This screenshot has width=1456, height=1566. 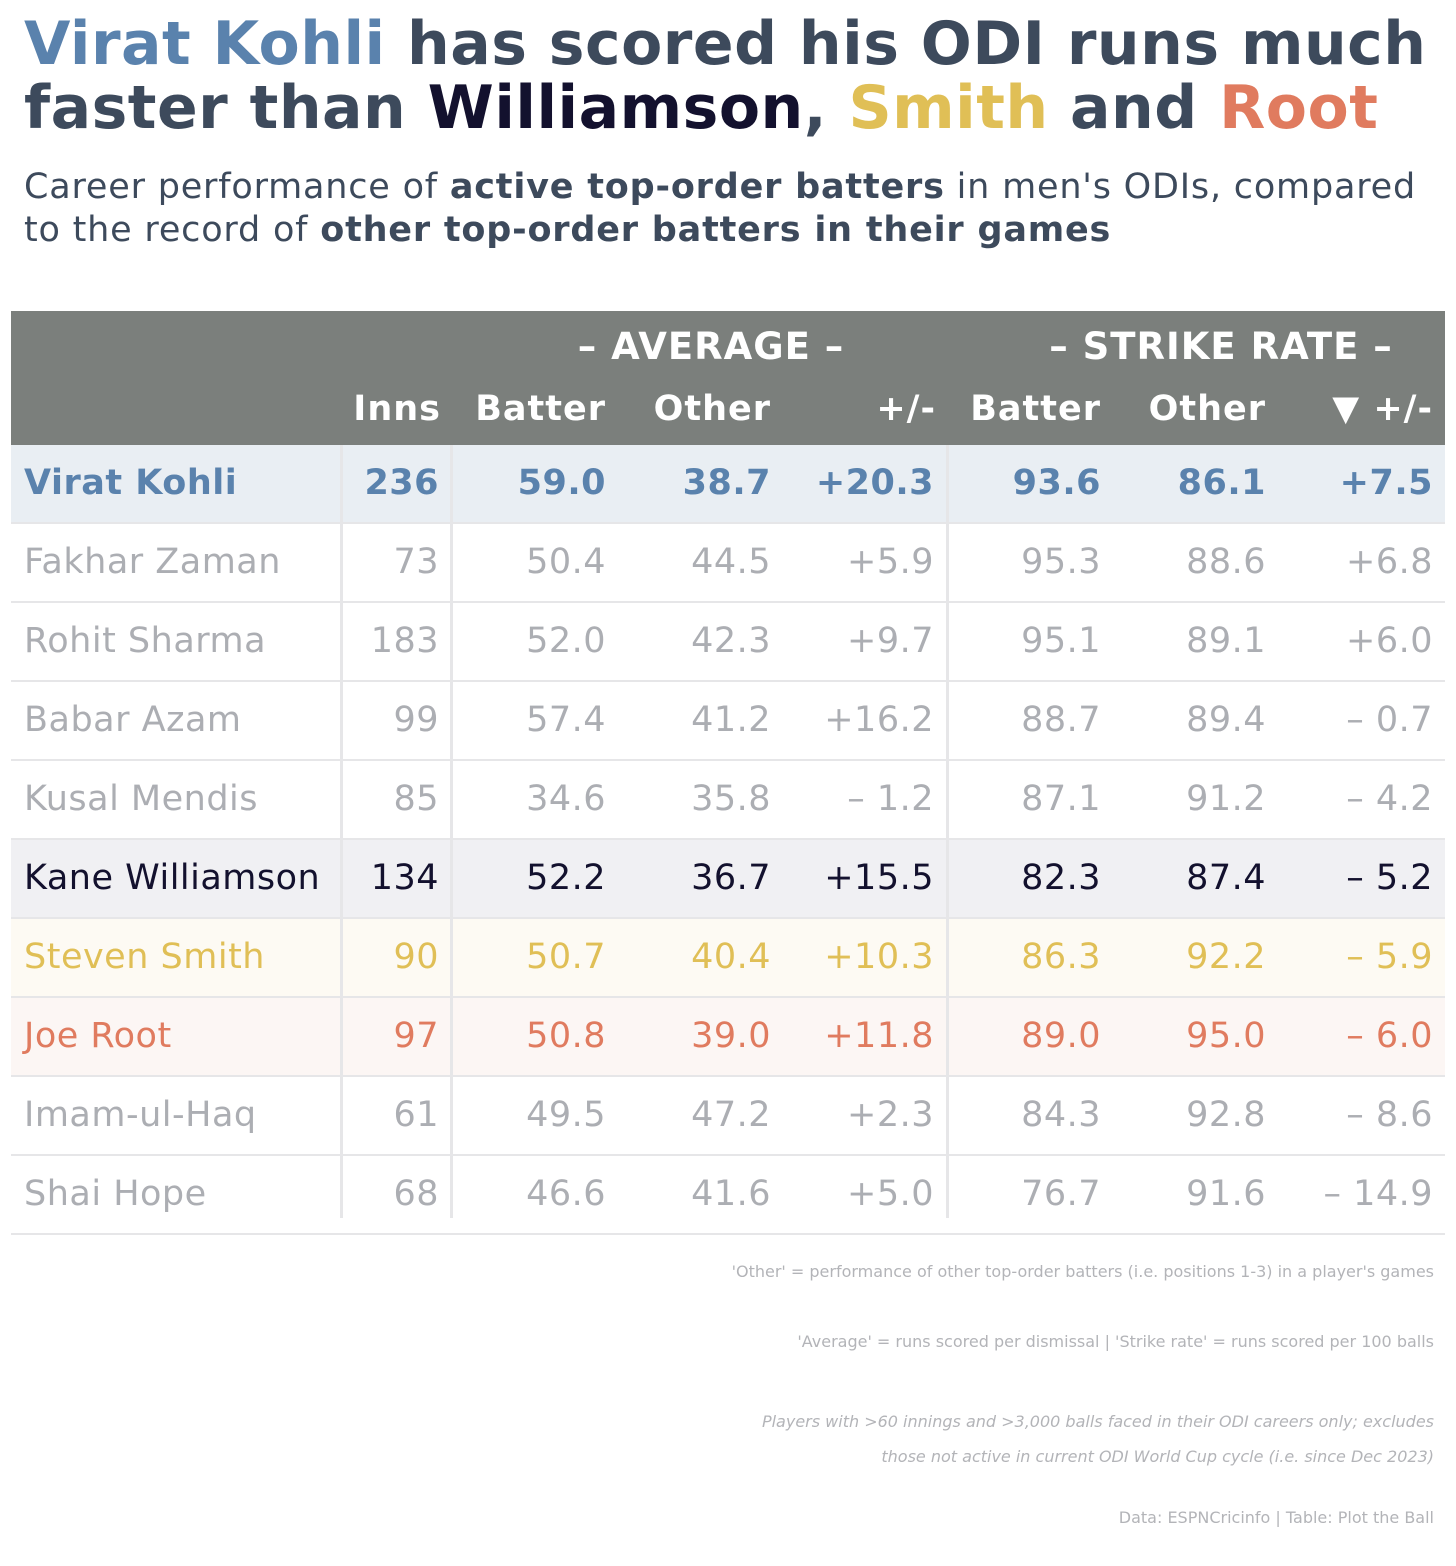 What do you see at coordinates (1226, 799) in the screenshot?
I see `cell-sr-other: 91.2` at bounding box center [1226, 799].